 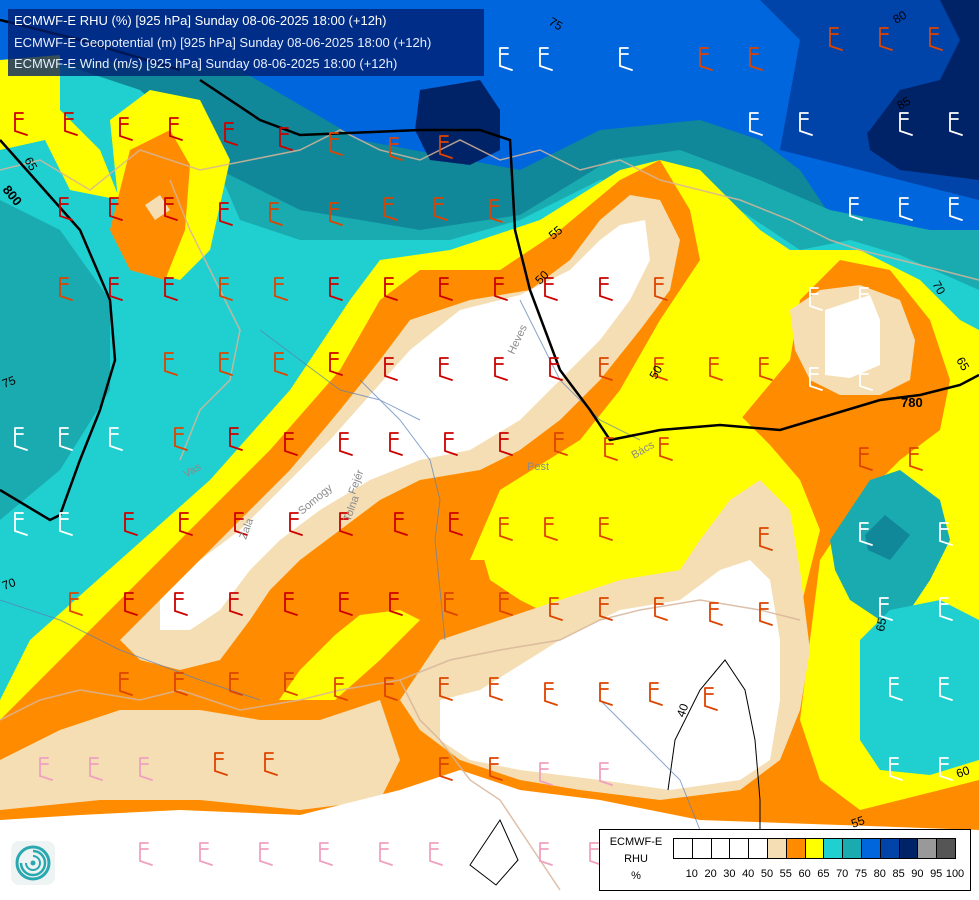 I want to click on legend-tick-label: 20, so click(x=710, y=874).